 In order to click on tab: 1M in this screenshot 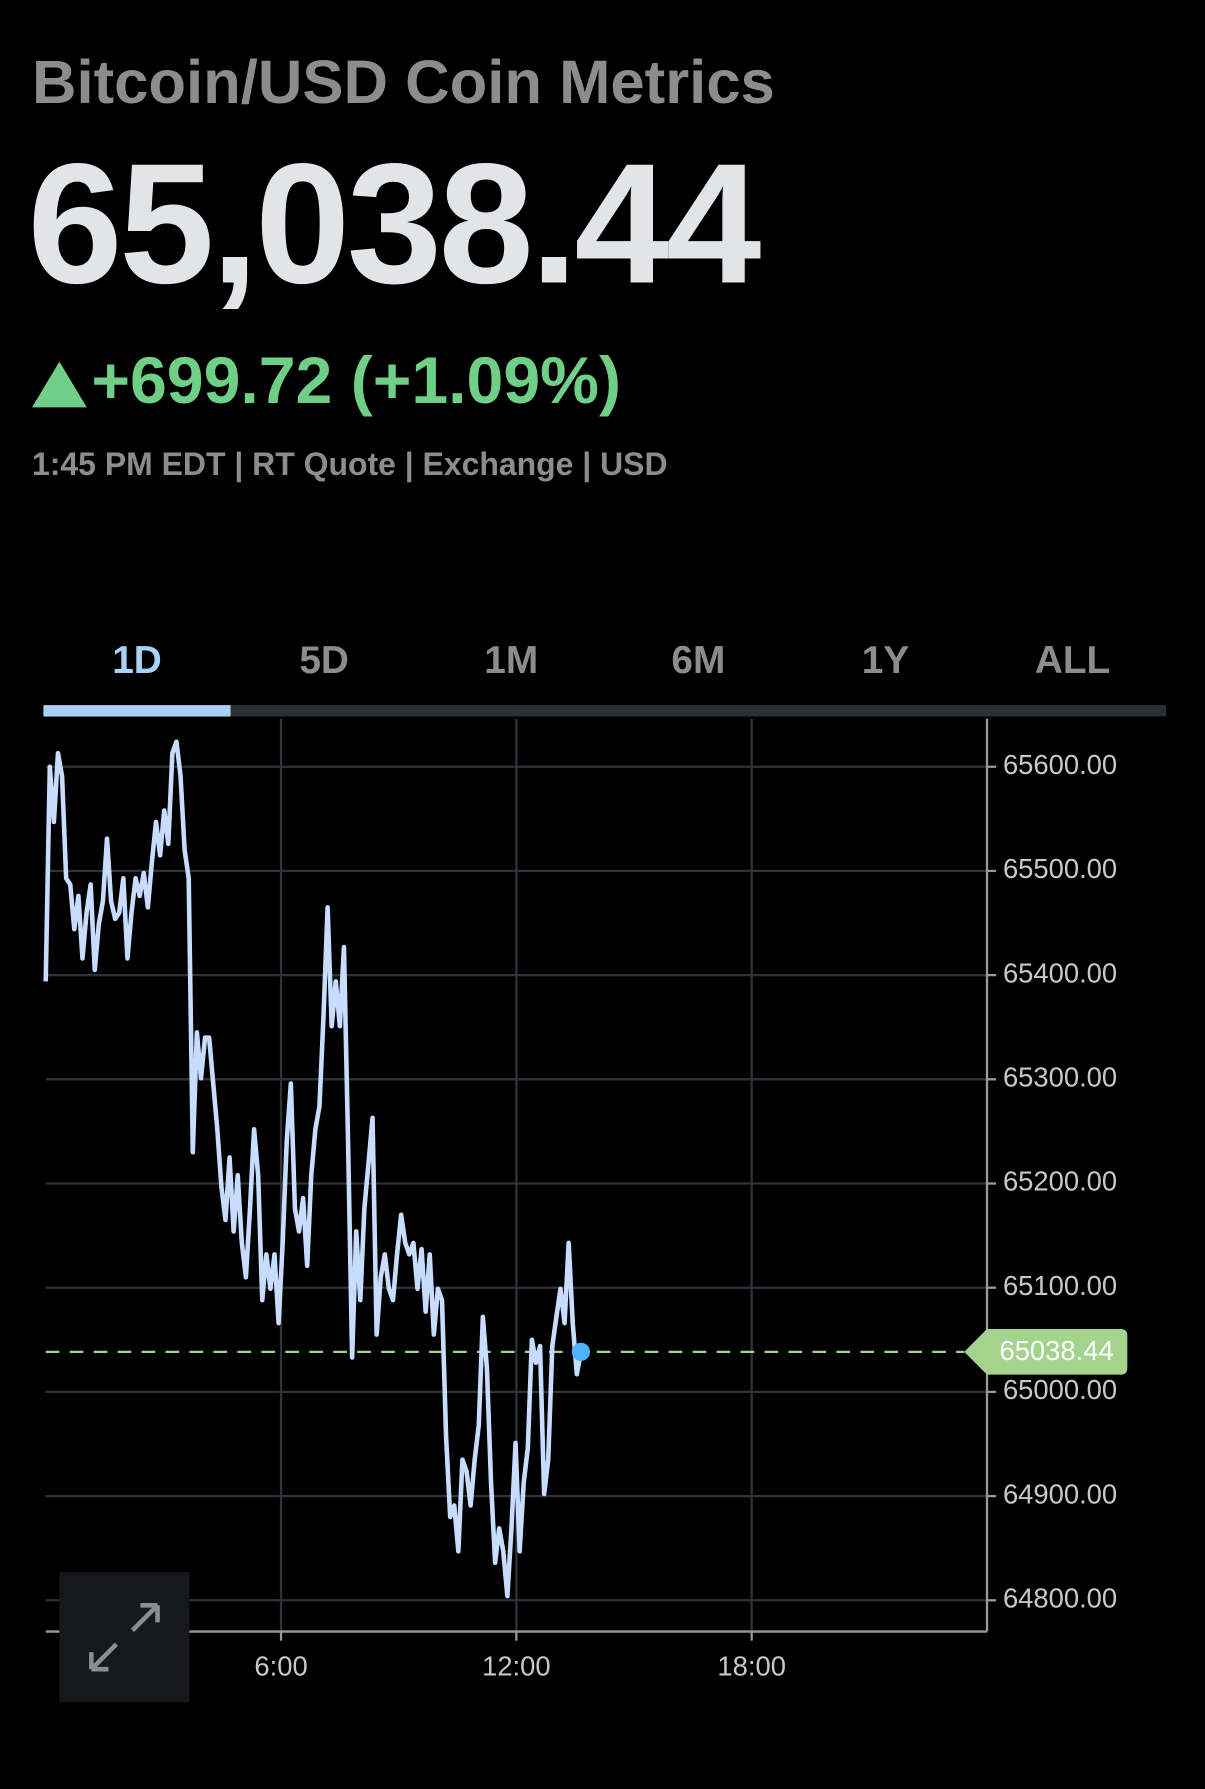, I will do `click(511, 660)`.